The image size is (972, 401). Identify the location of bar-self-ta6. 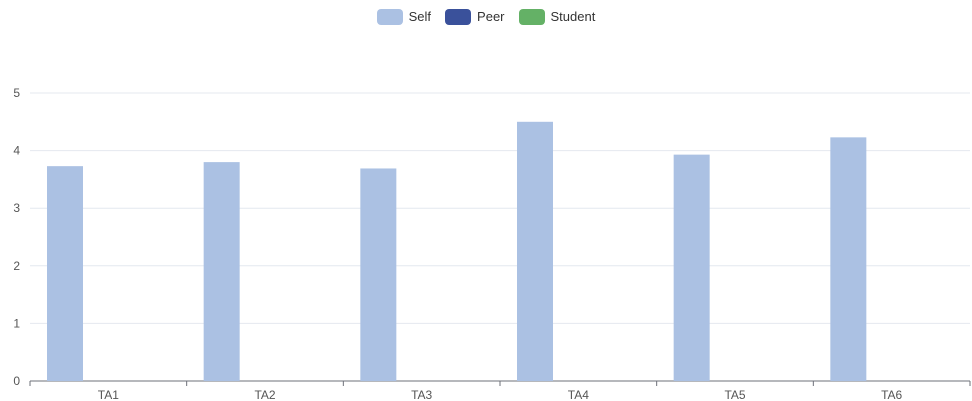
(848, 259).